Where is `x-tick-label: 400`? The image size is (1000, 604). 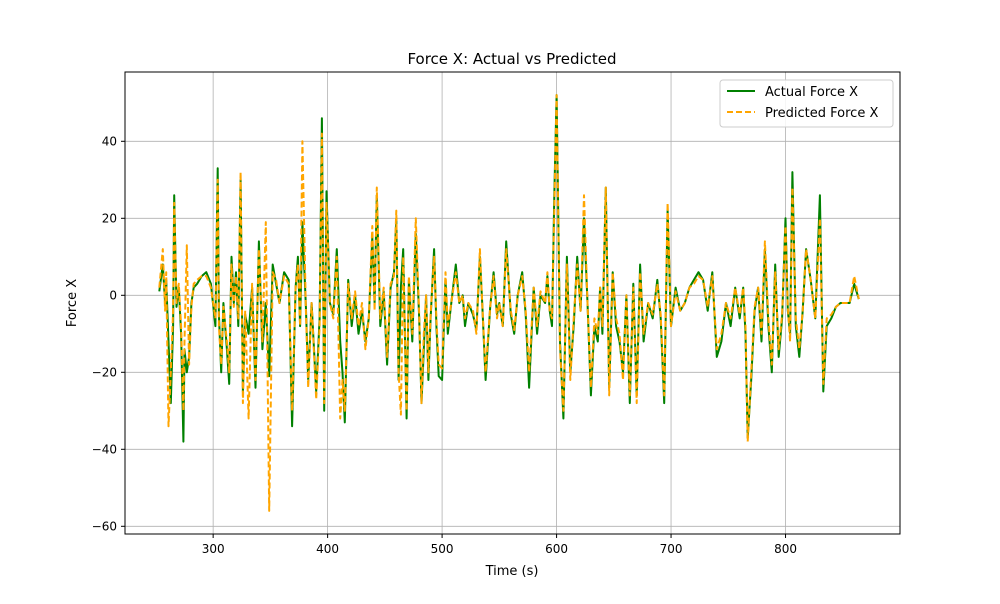
x-tick-label: 400 is located at coordinates (327, 549).